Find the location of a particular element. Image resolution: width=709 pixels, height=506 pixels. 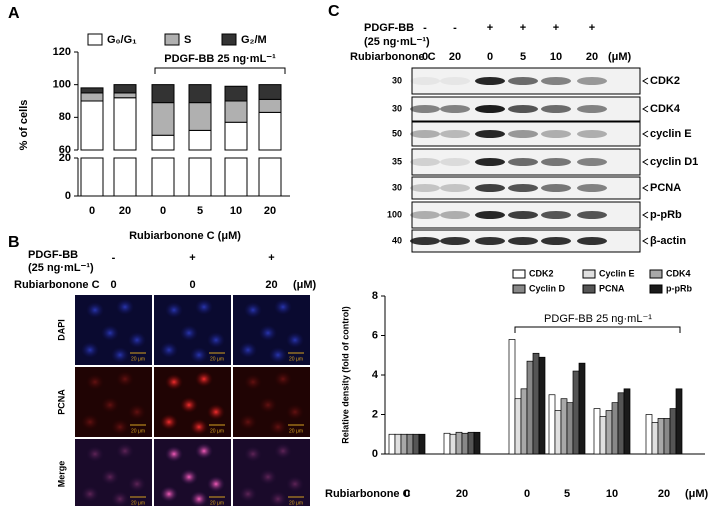

unit: (μM) is located at coordinates (305, 285).